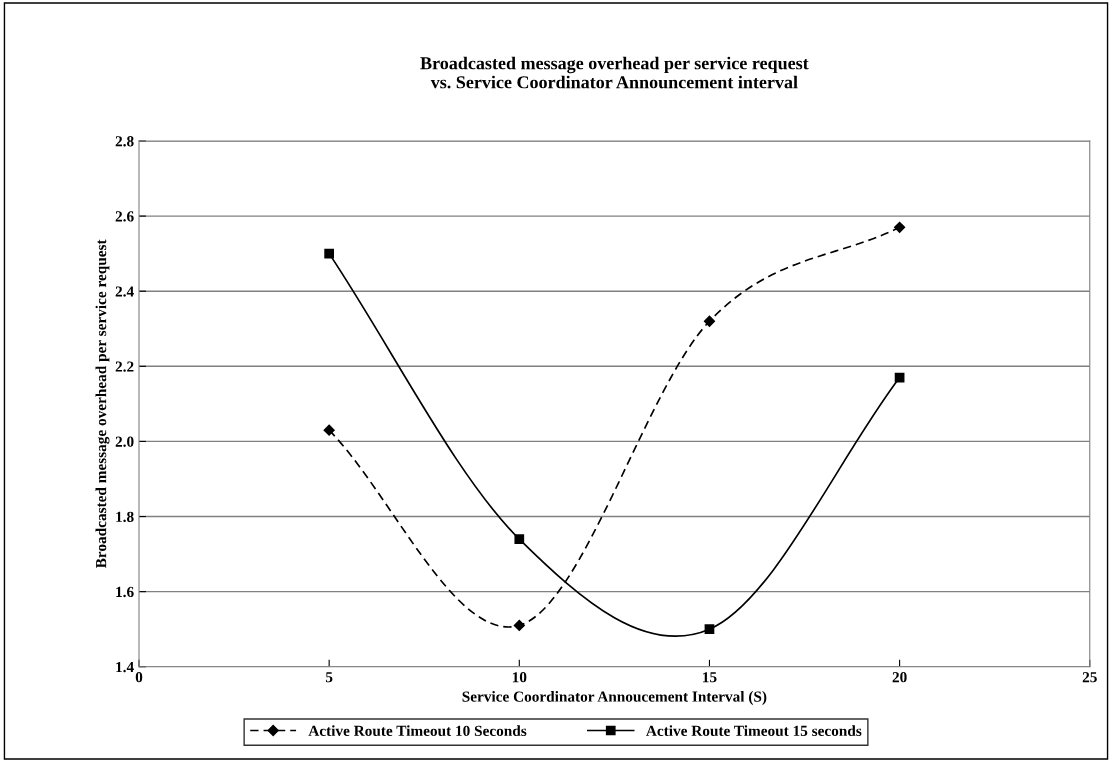  What do you see at coordinates (124, 141) in the screenshot?
I see `y-tick-label: 2.8` at bounding box center [124, 141].